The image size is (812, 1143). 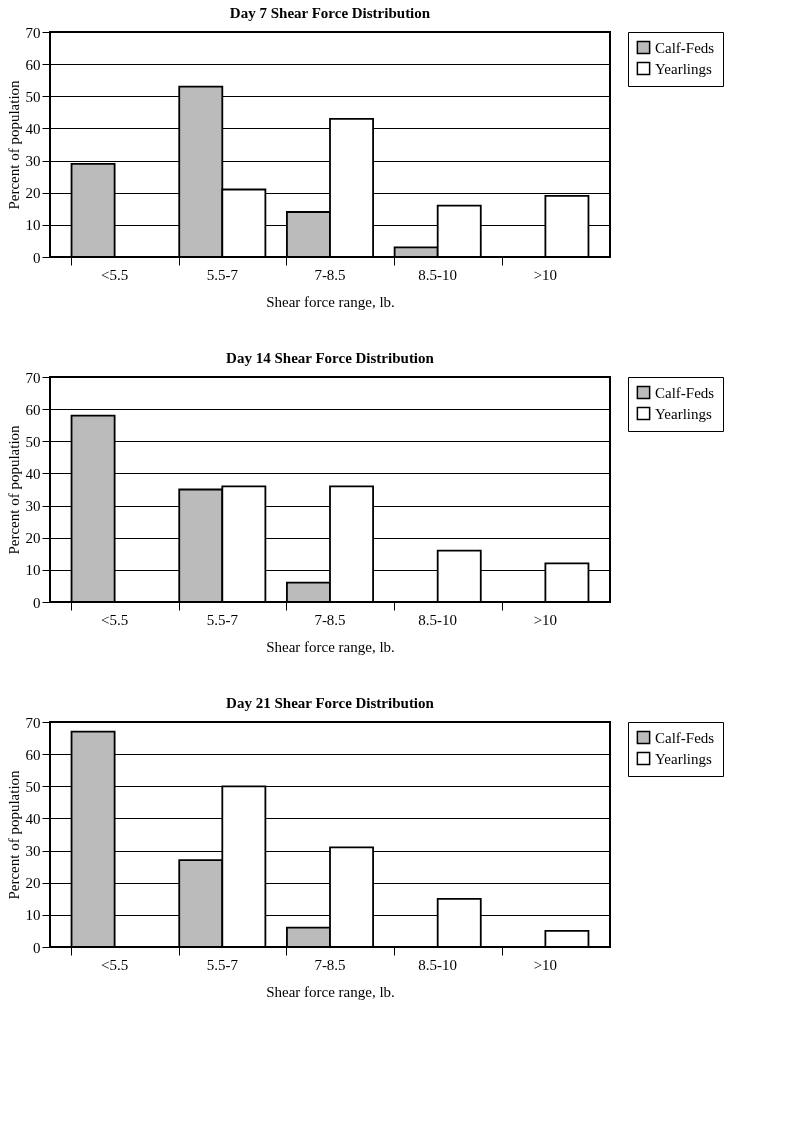 I want to click on chart-title: Day 7 Shear Force Distribution, so click(x=330, y=13).